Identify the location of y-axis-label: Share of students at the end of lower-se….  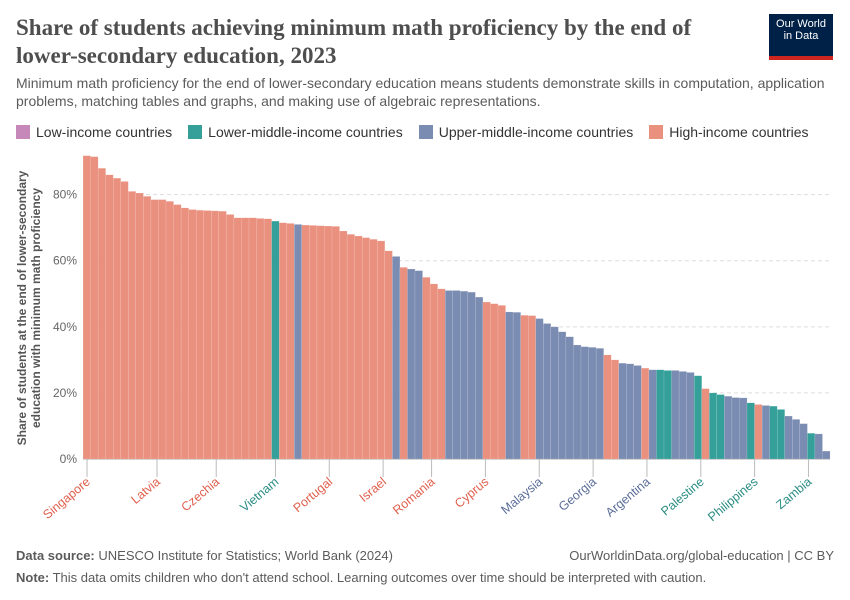
(29, 307).